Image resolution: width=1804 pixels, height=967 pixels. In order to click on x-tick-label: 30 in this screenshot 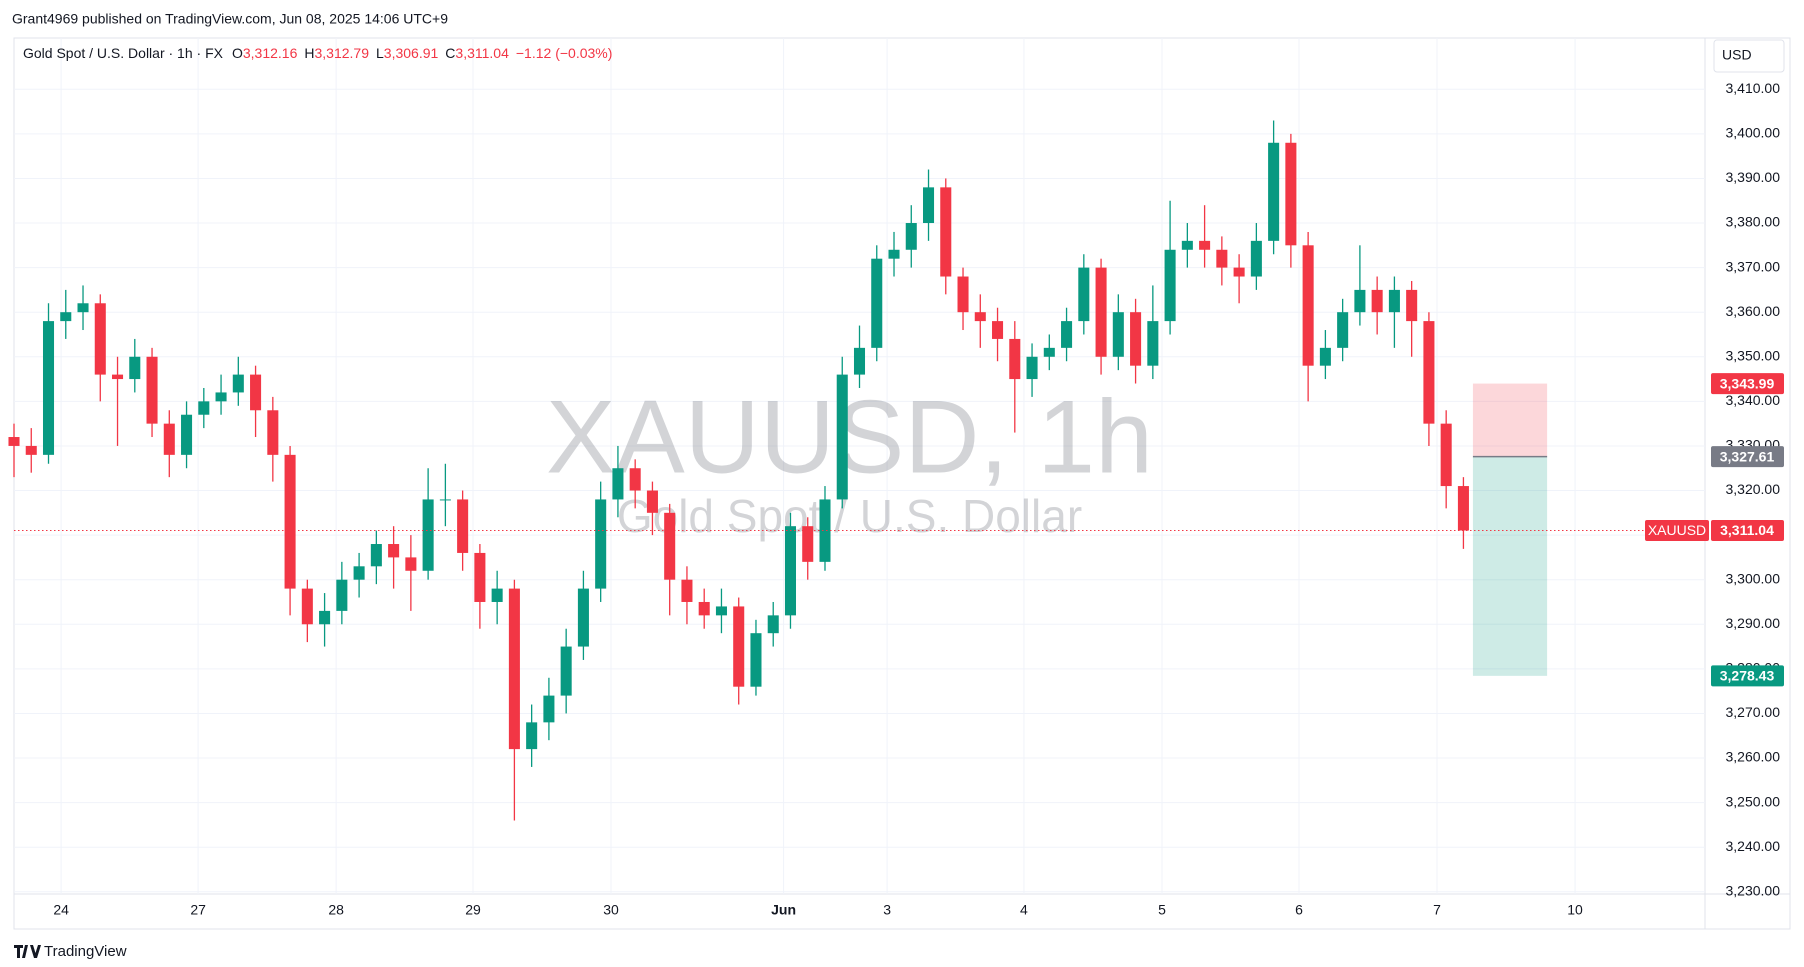, I will do `click(611, 910)`.